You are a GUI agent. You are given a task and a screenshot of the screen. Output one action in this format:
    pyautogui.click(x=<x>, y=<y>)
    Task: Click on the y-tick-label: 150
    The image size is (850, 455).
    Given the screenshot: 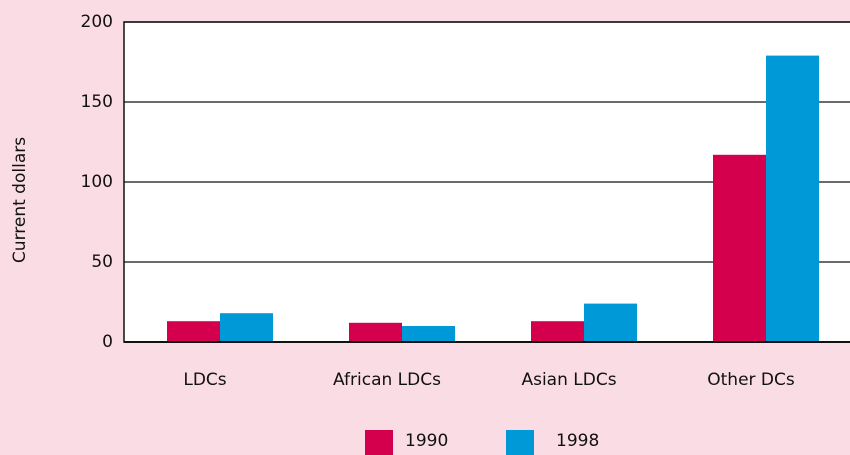 What is the action you would take?
    pyautogui.click(x=97, y=102)
    